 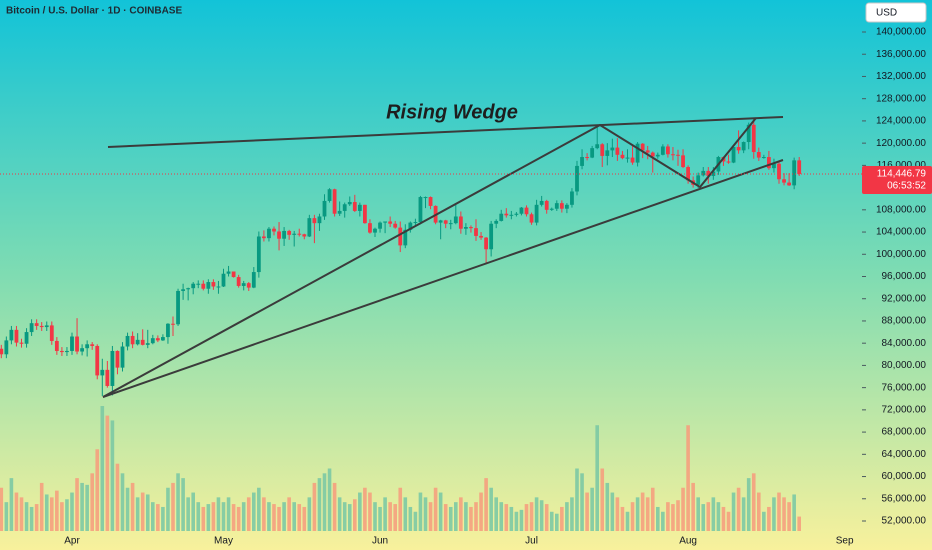 What do you see at coordinates (886, 13) in the screenshot?
I see `currency-label: USD` at bounding box center [886, 13].